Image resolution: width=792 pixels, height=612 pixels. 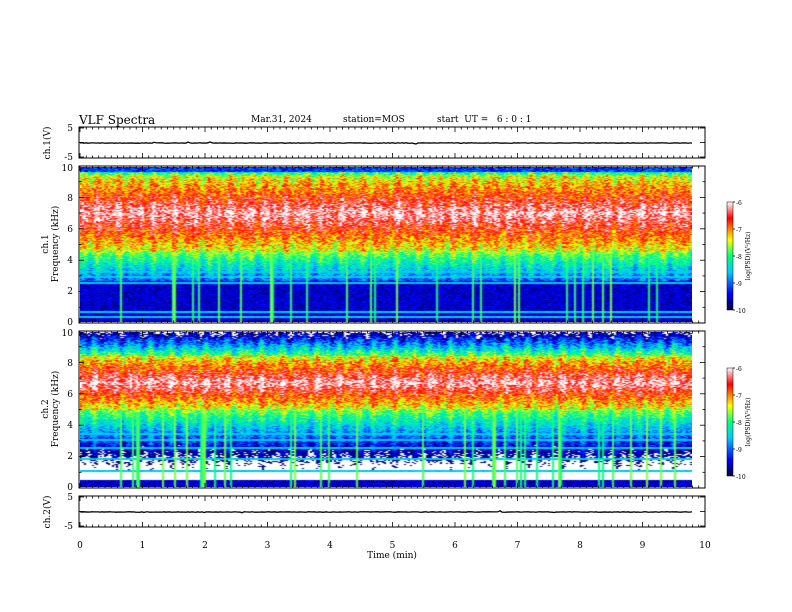 I want to click on ch1-freq-tick-10: 10, so click(x=68, y=169).